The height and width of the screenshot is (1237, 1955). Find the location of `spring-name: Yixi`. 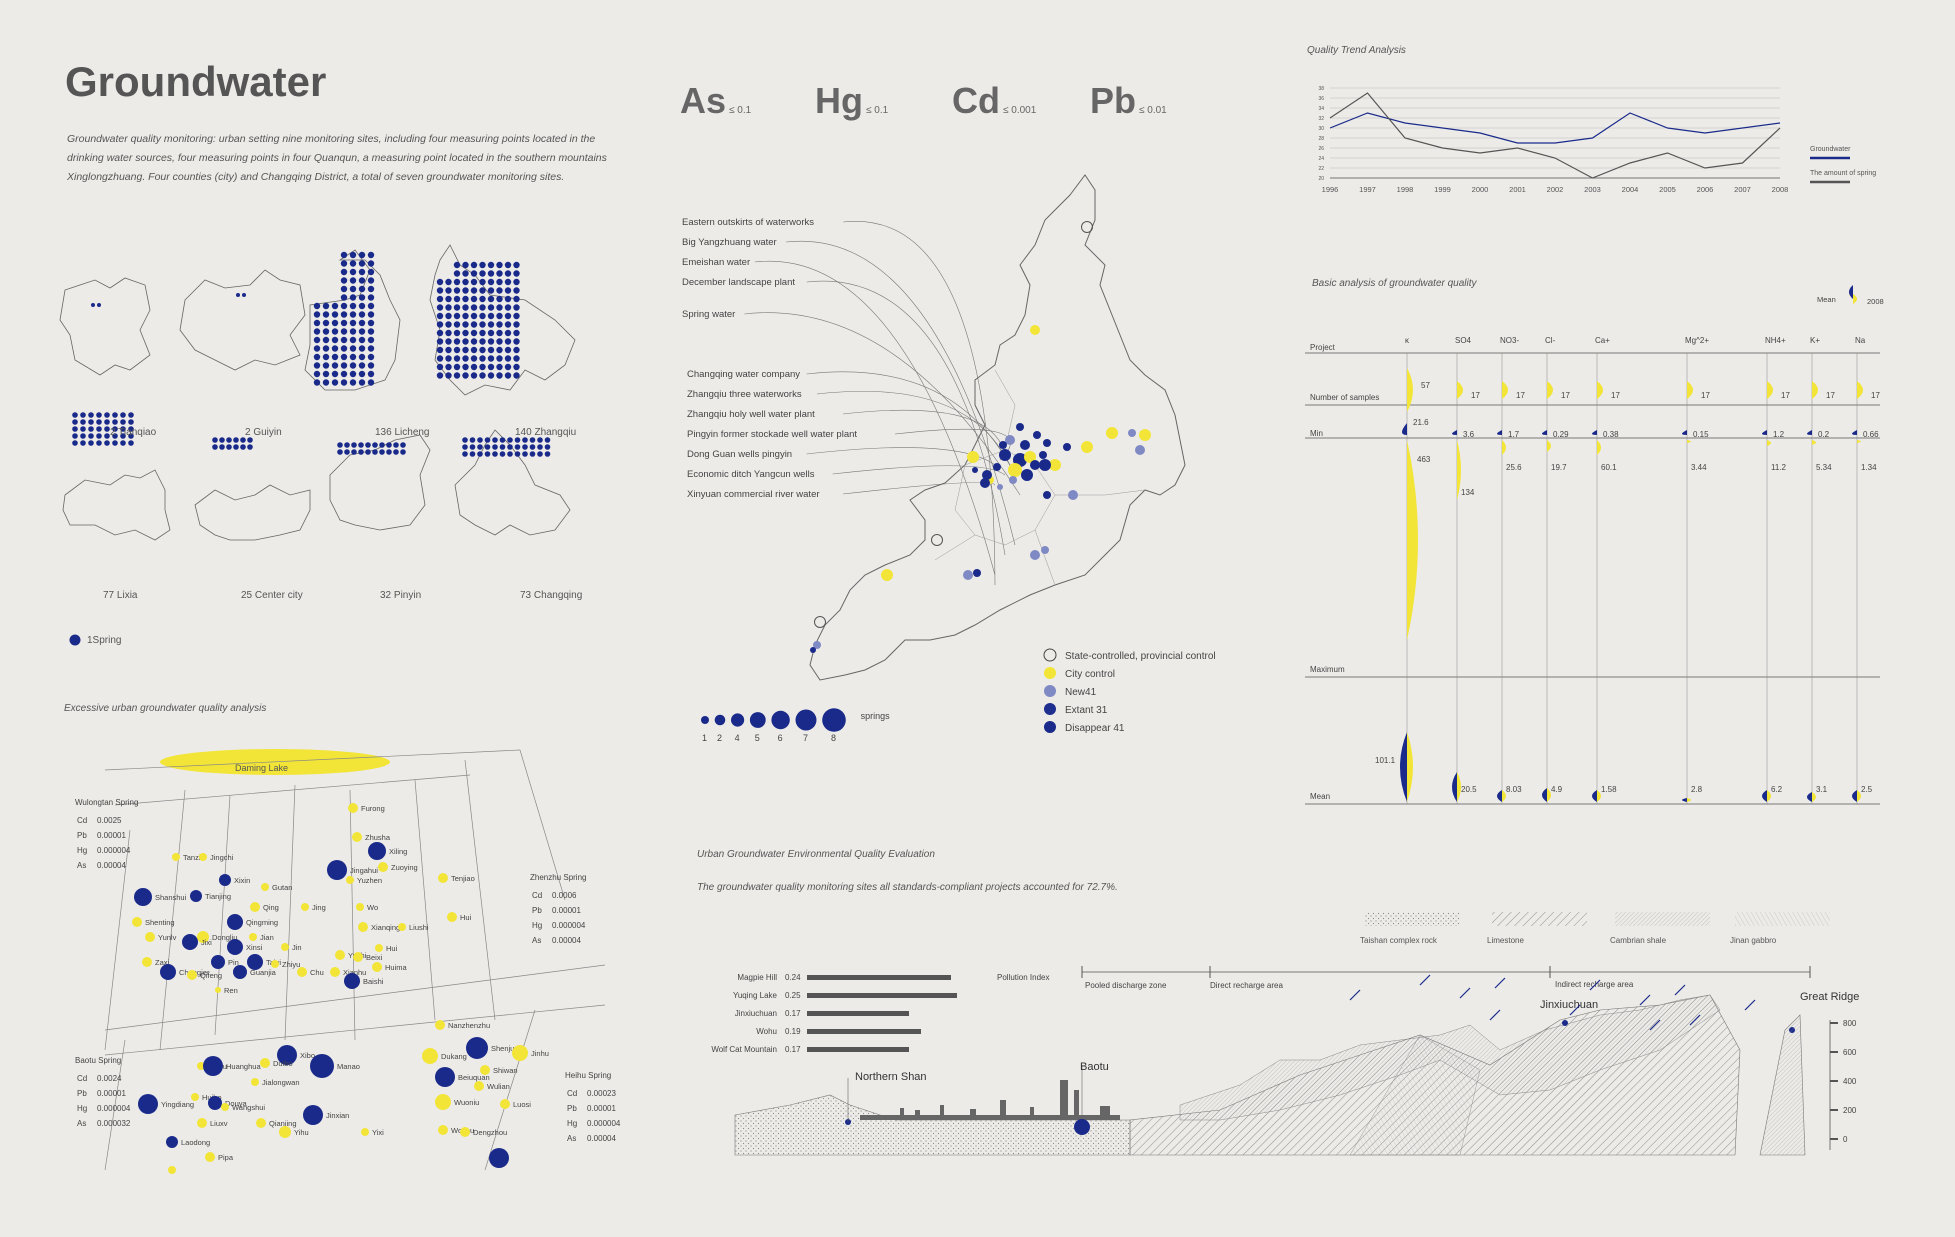

spring-name: Yixi is located at coordinates (378, 1132).